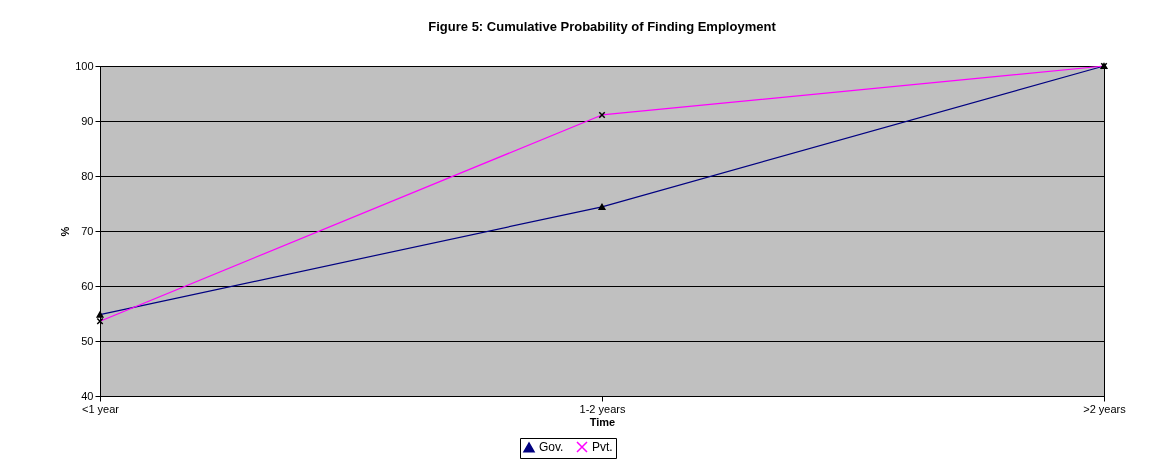 This screenshot has width=1154, height=464. I want to click on legend-label: Gov., so click(551, 447).